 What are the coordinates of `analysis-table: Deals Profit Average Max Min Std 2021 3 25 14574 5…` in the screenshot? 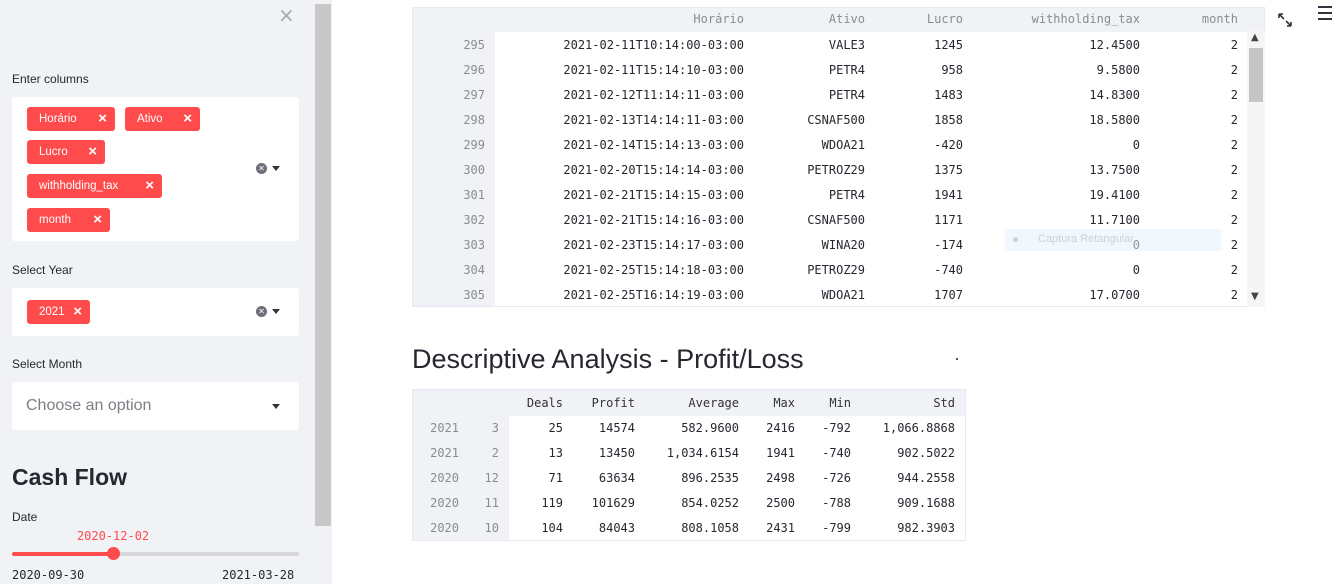 It's located at (689, 465).